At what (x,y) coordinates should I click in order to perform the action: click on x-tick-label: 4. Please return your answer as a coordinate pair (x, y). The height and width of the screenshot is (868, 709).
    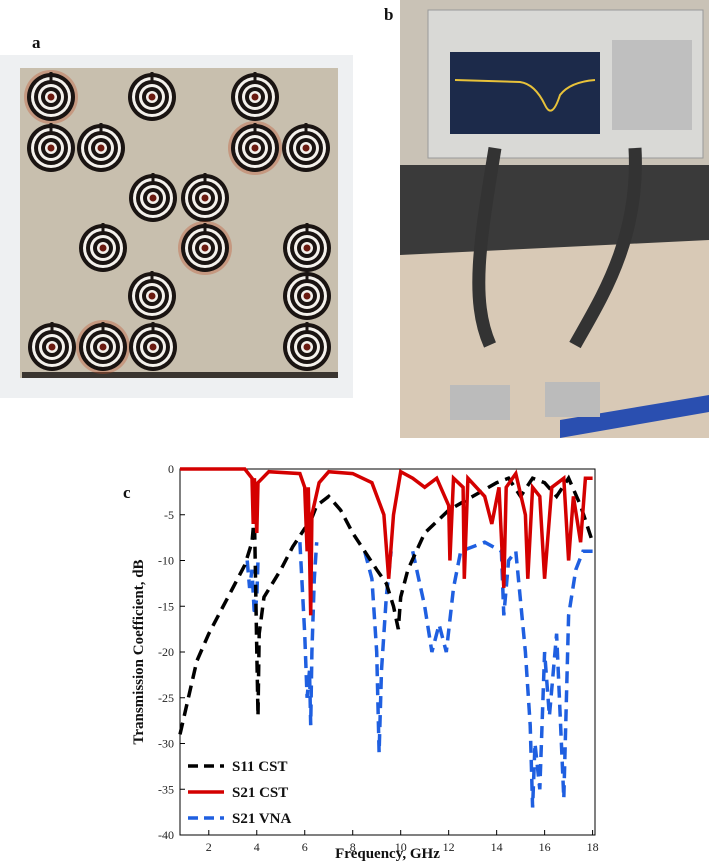
    Looking at the image, I should click on (257, 847).